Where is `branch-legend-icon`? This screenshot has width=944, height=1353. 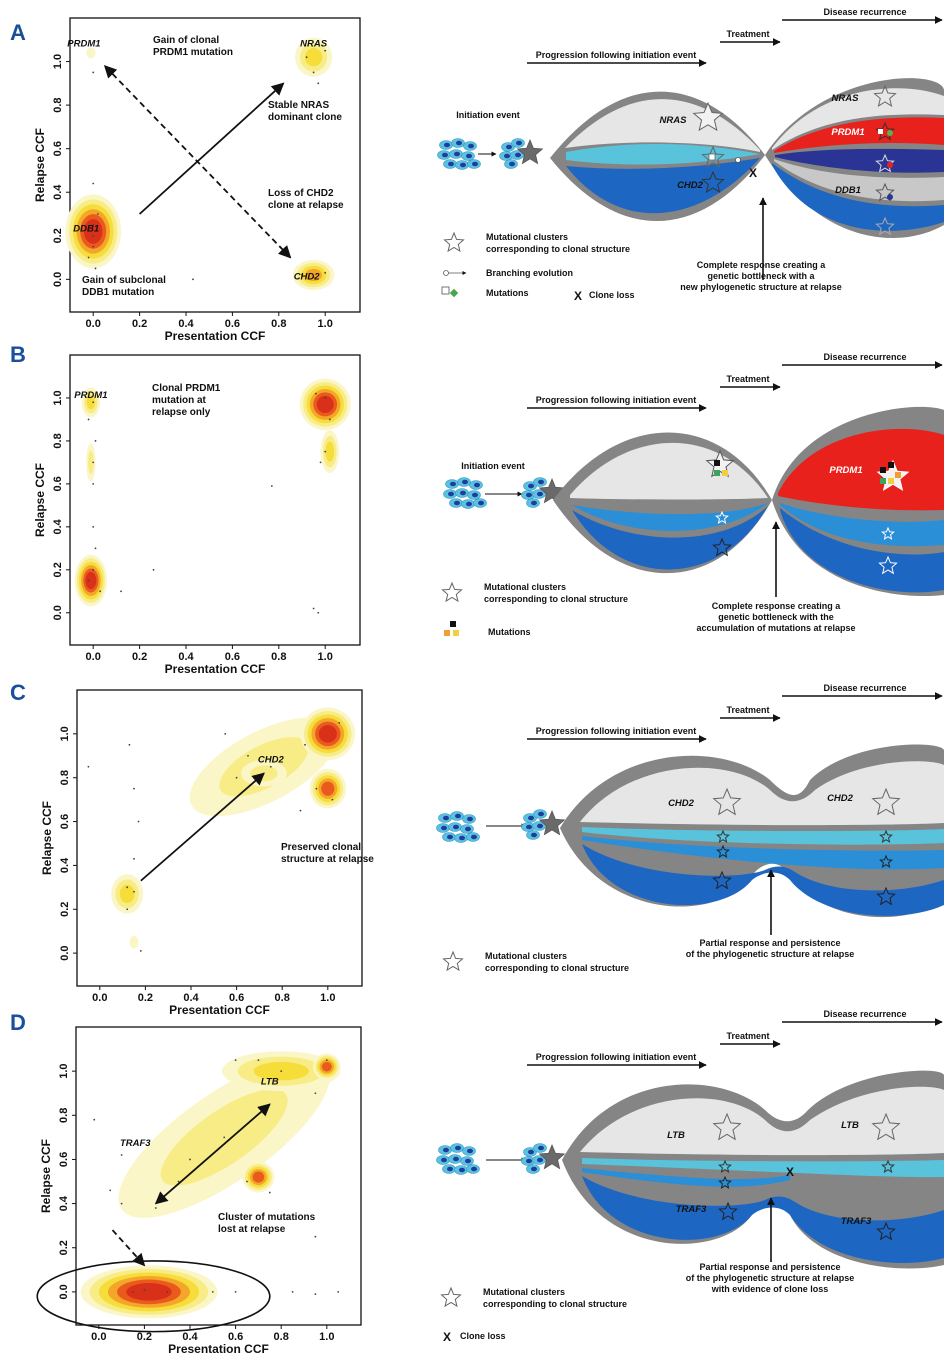 branch-legend-icon is located at coordinates (446, 273).